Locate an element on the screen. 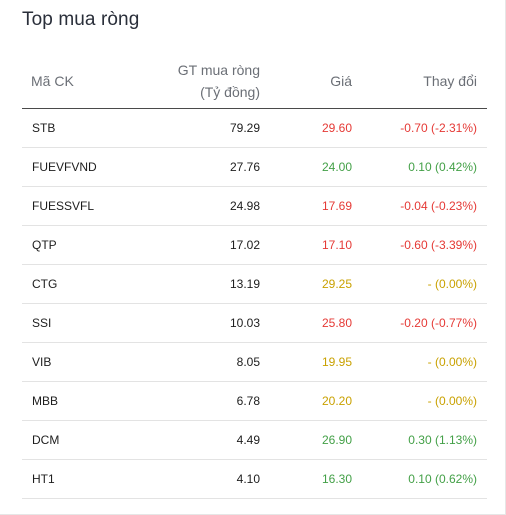 Image resolution: width=506 pixels, height=515 pixels. cell-change: -0.20 (-0.77%) is located at coordinates (424, 323).